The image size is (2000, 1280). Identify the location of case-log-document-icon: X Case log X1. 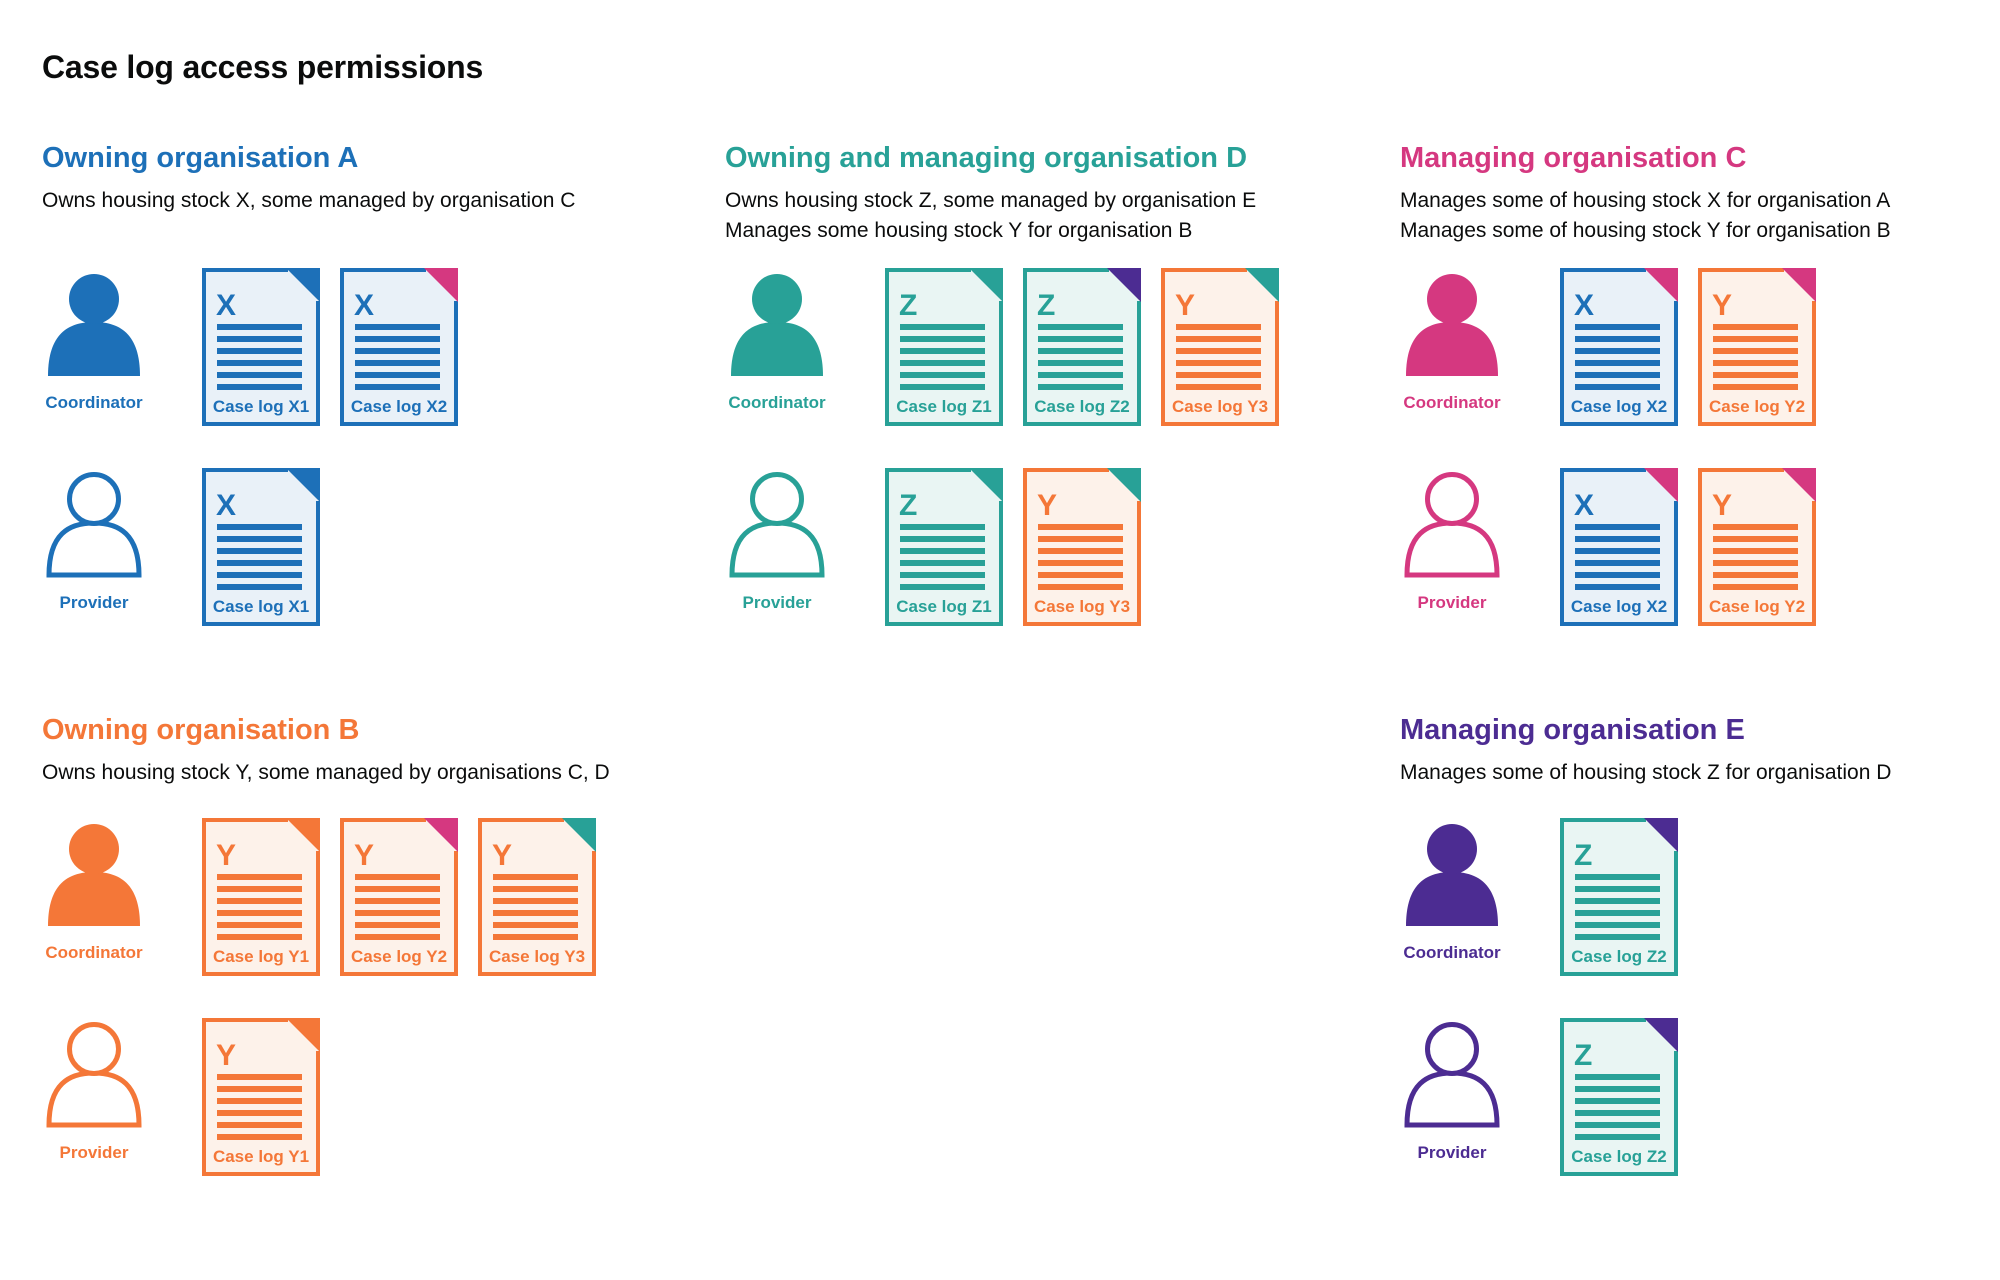
(261, 347).